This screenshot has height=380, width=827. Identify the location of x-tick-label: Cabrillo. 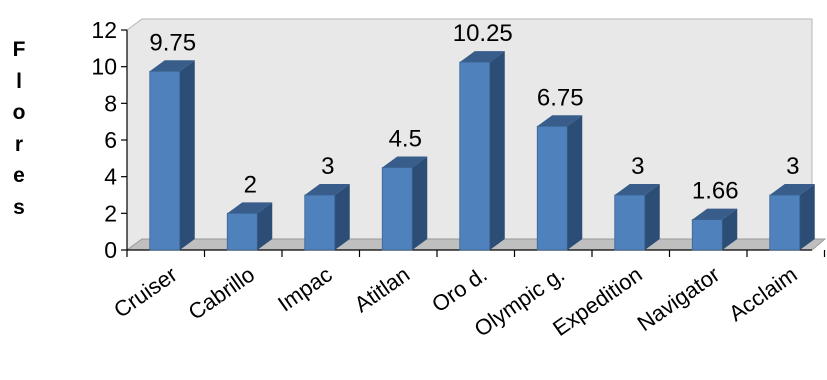
(221, 293).